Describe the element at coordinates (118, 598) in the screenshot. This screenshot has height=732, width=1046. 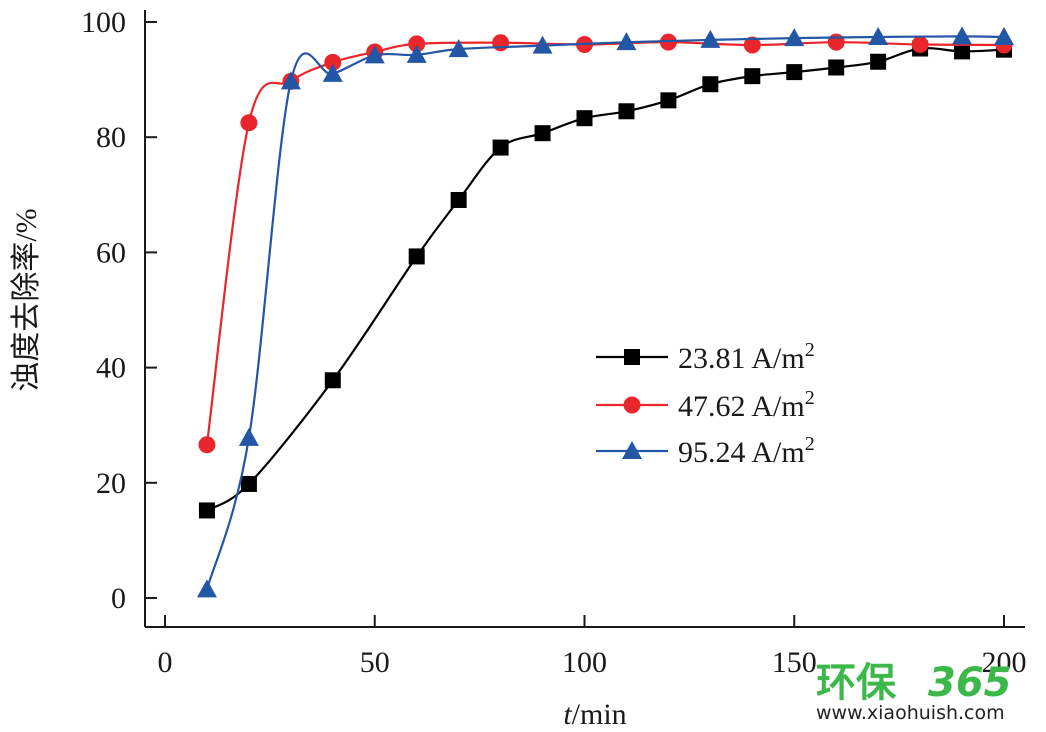
I see `y-tick-label: 0` at that location.